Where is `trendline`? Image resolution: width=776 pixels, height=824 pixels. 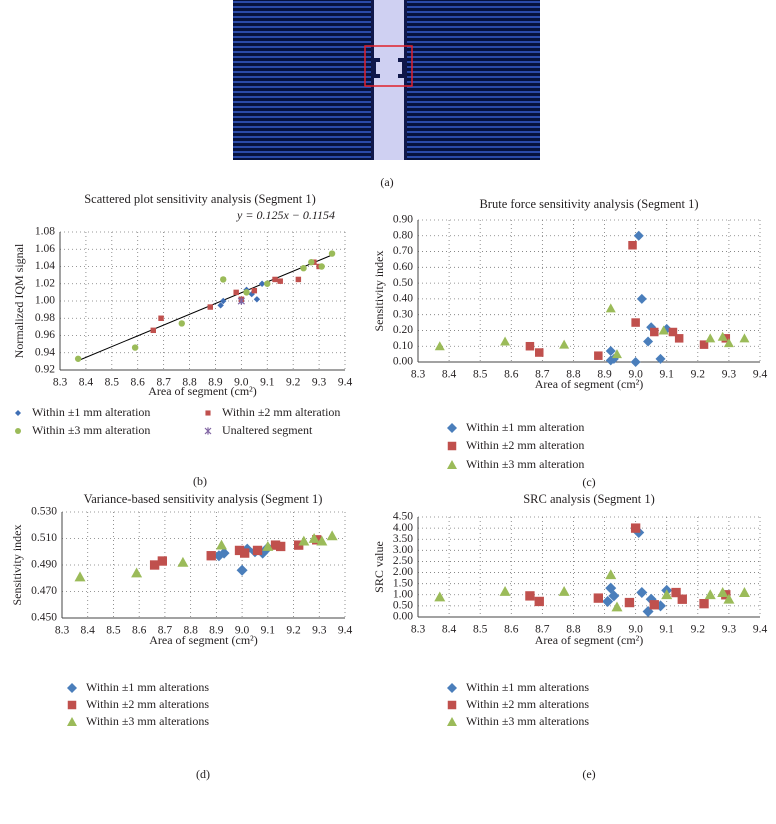
trendline is located at coordinates (205, 308).